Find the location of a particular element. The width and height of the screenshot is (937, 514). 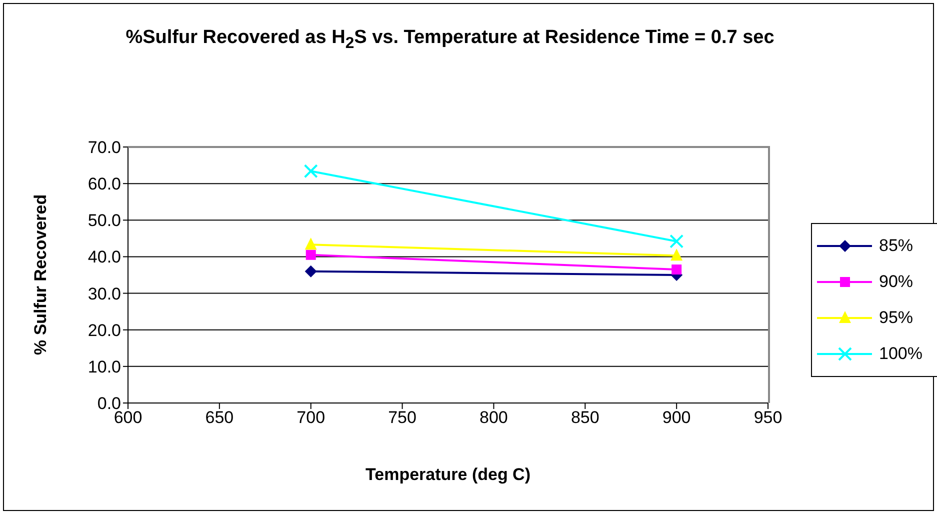

x-tick-label: 900 is located at coordinates (676, 418).